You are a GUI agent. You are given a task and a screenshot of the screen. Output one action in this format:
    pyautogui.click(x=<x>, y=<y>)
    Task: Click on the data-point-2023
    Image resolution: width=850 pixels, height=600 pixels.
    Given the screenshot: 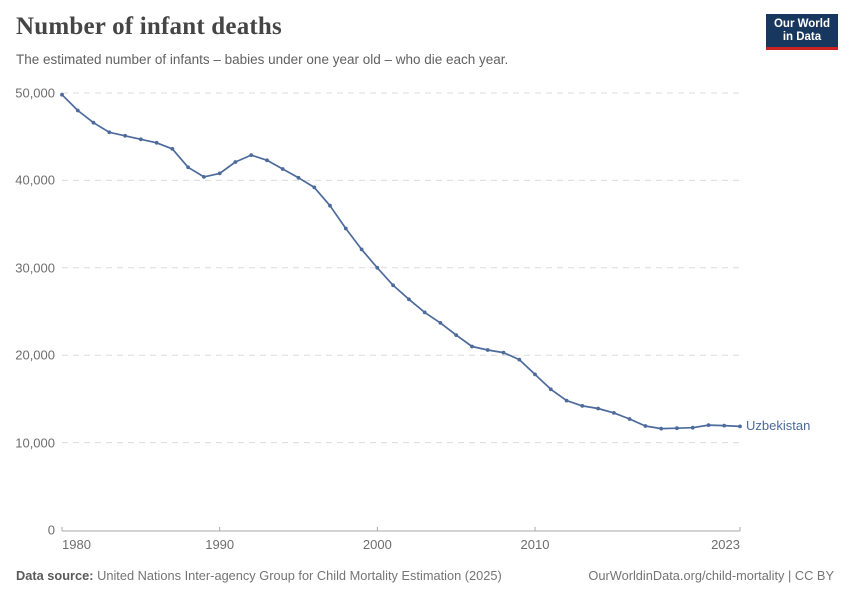 What is the action you would take?
    pyautogui.click(x=740, y=426)
    